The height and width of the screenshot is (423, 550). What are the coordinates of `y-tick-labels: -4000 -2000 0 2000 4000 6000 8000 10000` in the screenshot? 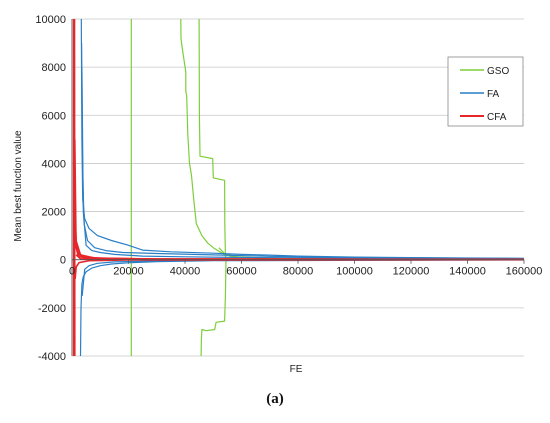 It's located at (50, 188).